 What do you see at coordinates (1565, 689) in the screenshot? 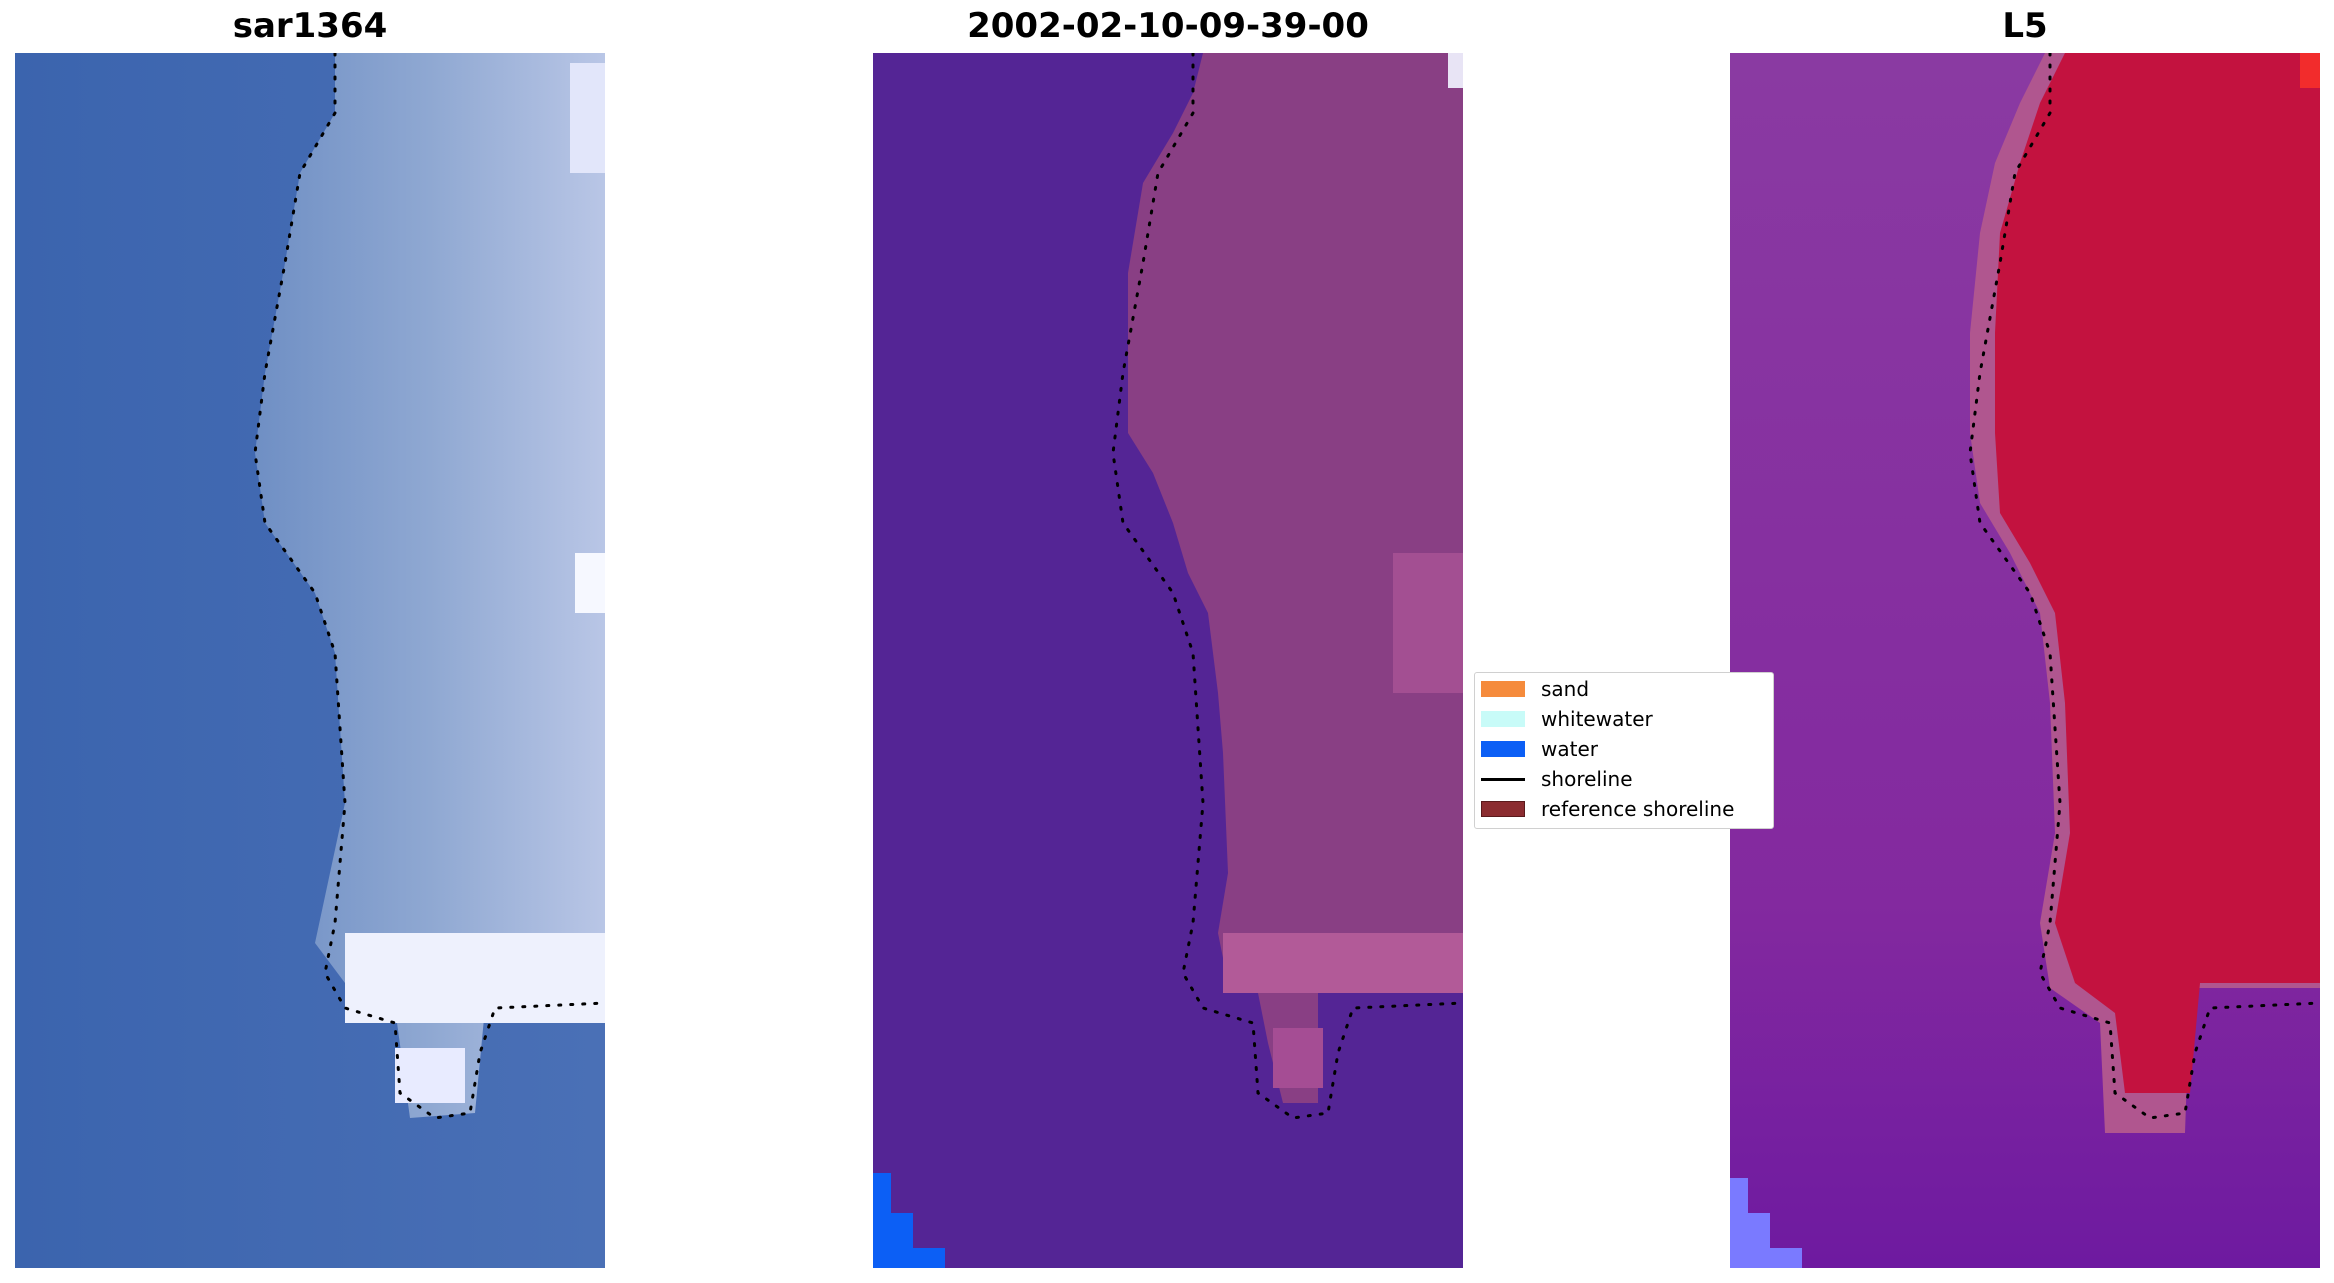
I see `legend-label-sand: sand` at bounding box center [1565, 689].